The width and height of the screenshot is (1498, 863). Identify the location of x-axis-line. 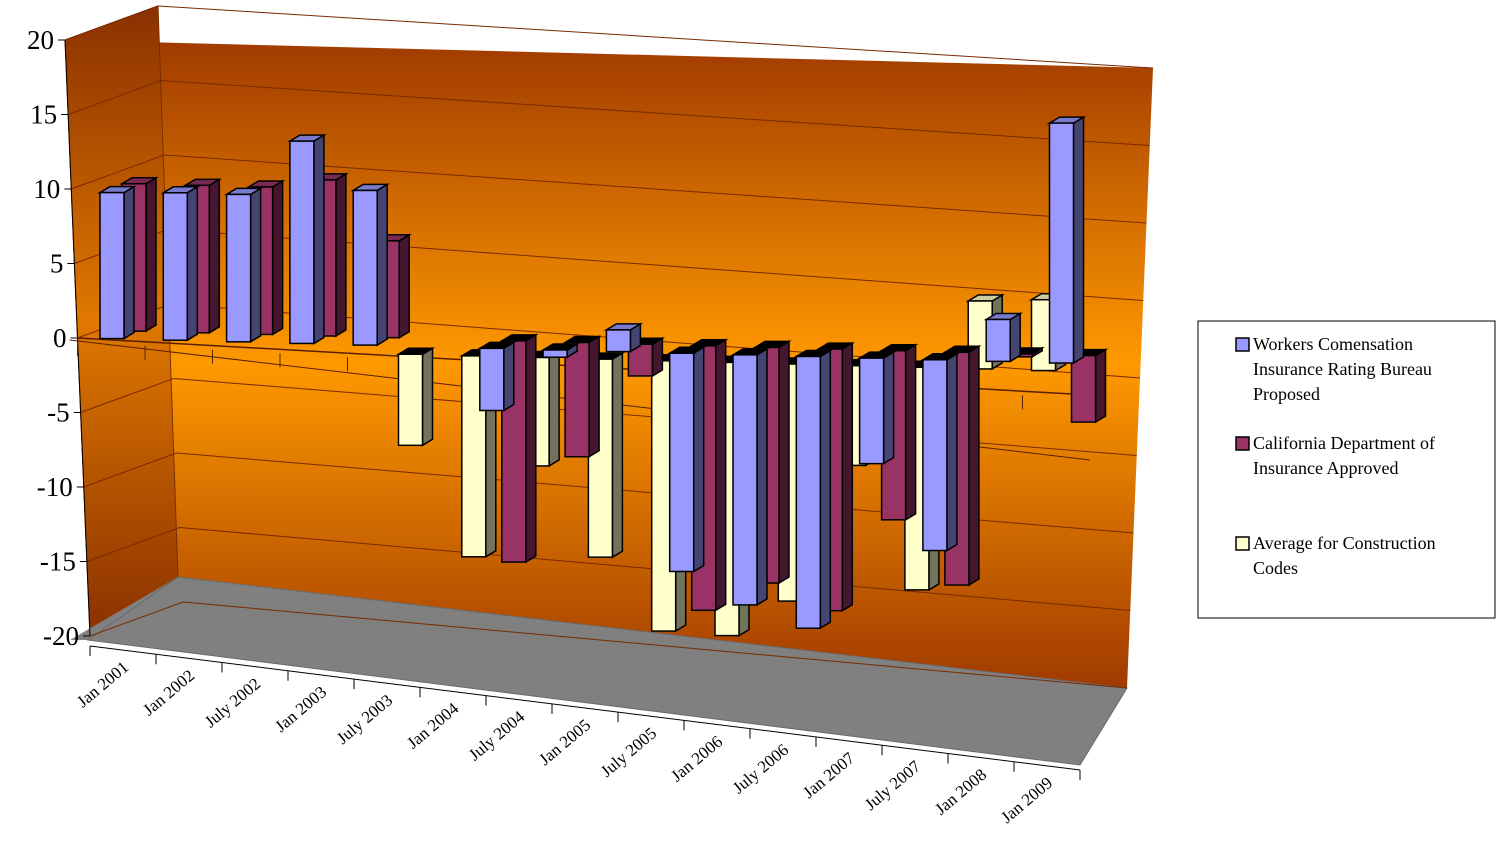
(585, 708).